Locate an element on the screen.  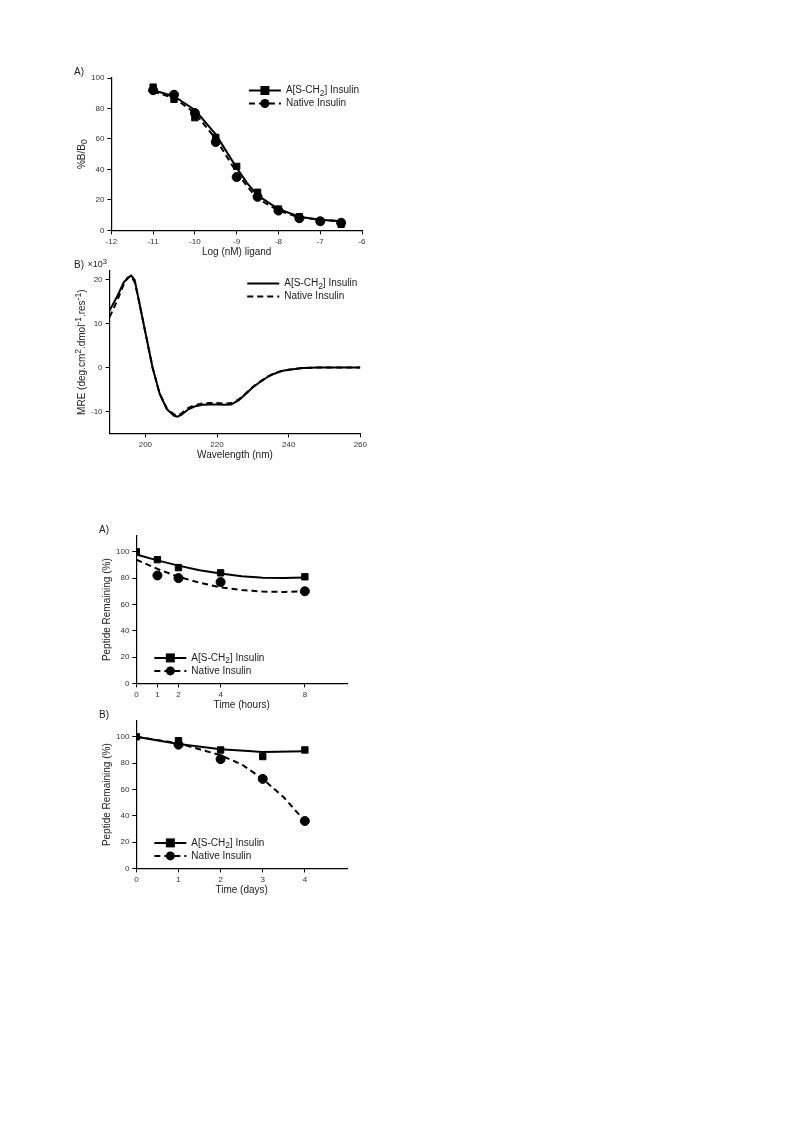
x-tick-label: 200 is located at coordinates (145, 445).